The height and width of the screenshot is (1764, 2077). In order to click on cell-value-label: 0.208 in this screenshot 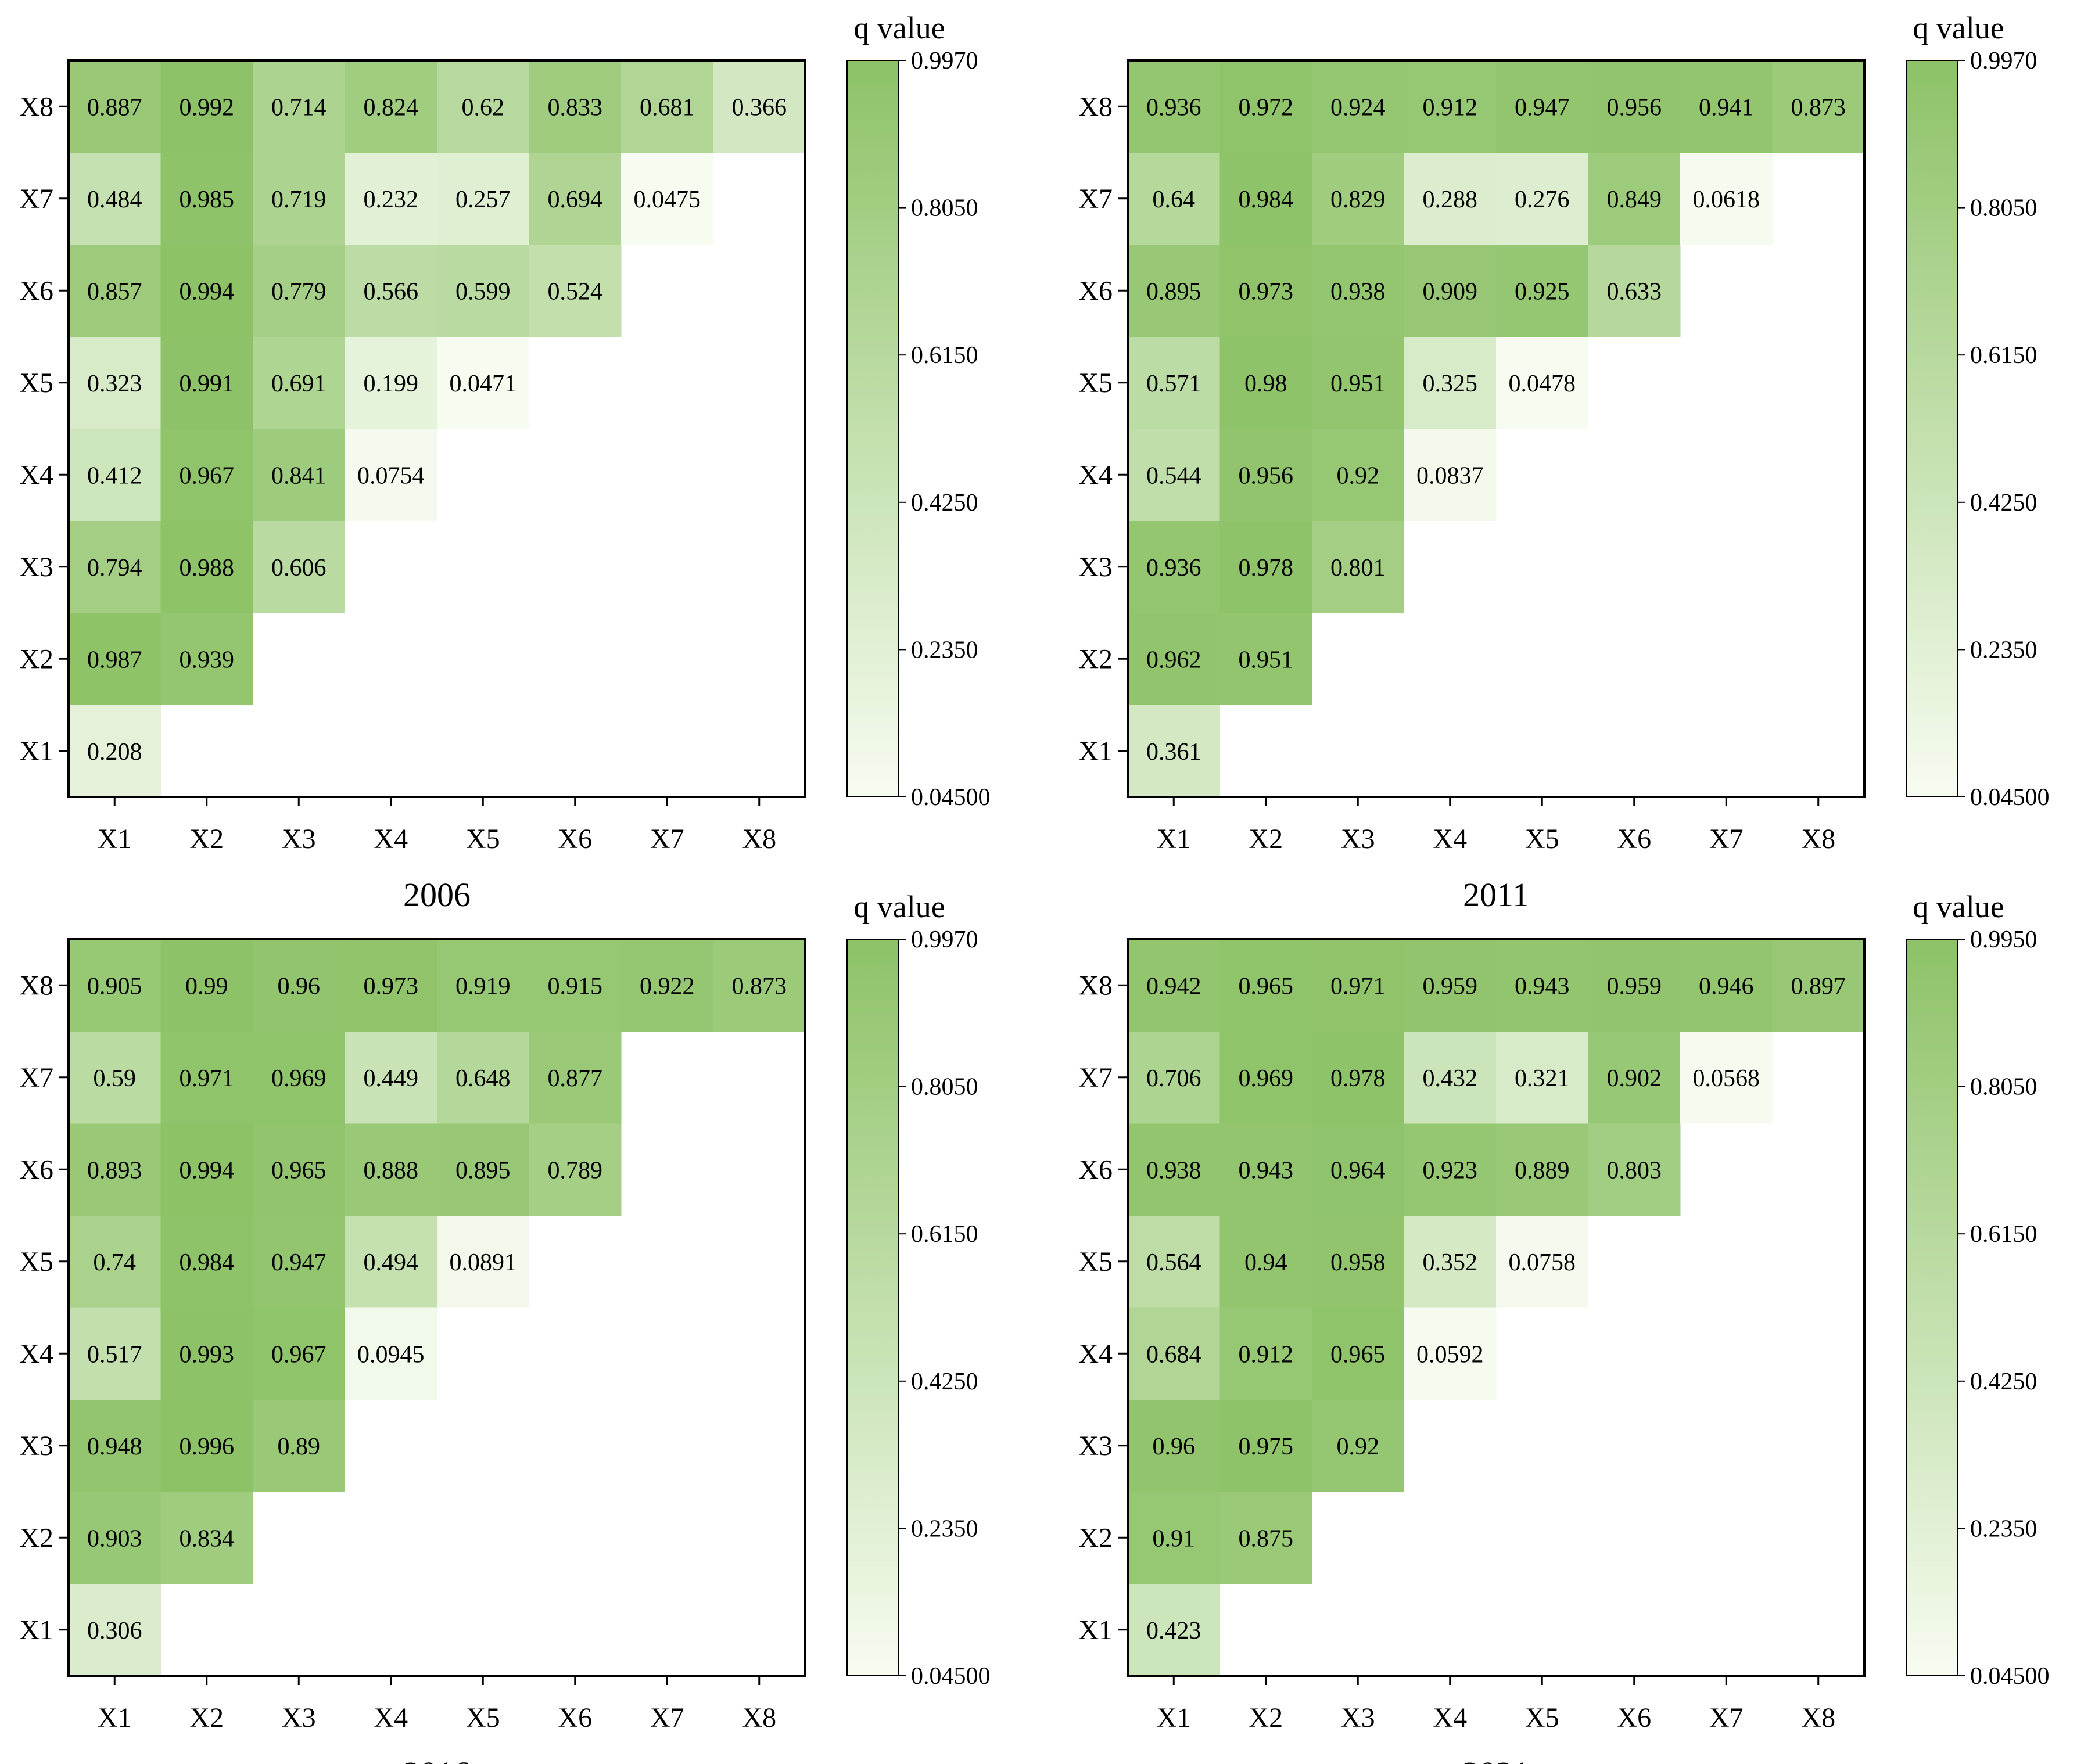, I will do `click(115, 752)`.